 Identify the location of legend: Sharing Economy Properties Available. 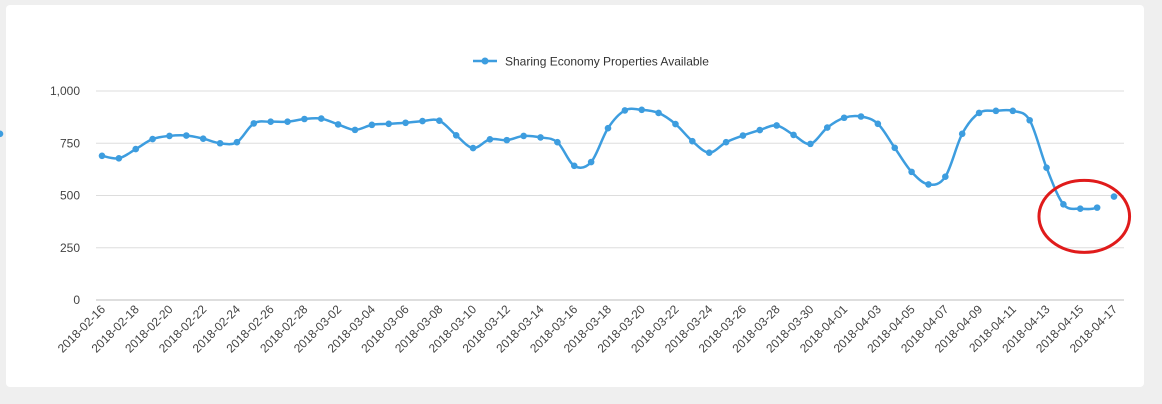
(591, 62).